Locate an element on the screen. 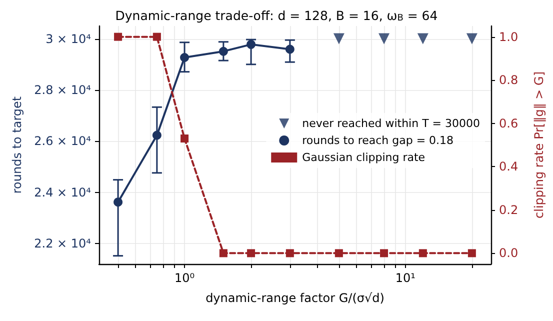 The width and height of the screenshot is (553, 321). y-tick-label: 2.4 × 10⁴ is located at coordinates (63, 192).